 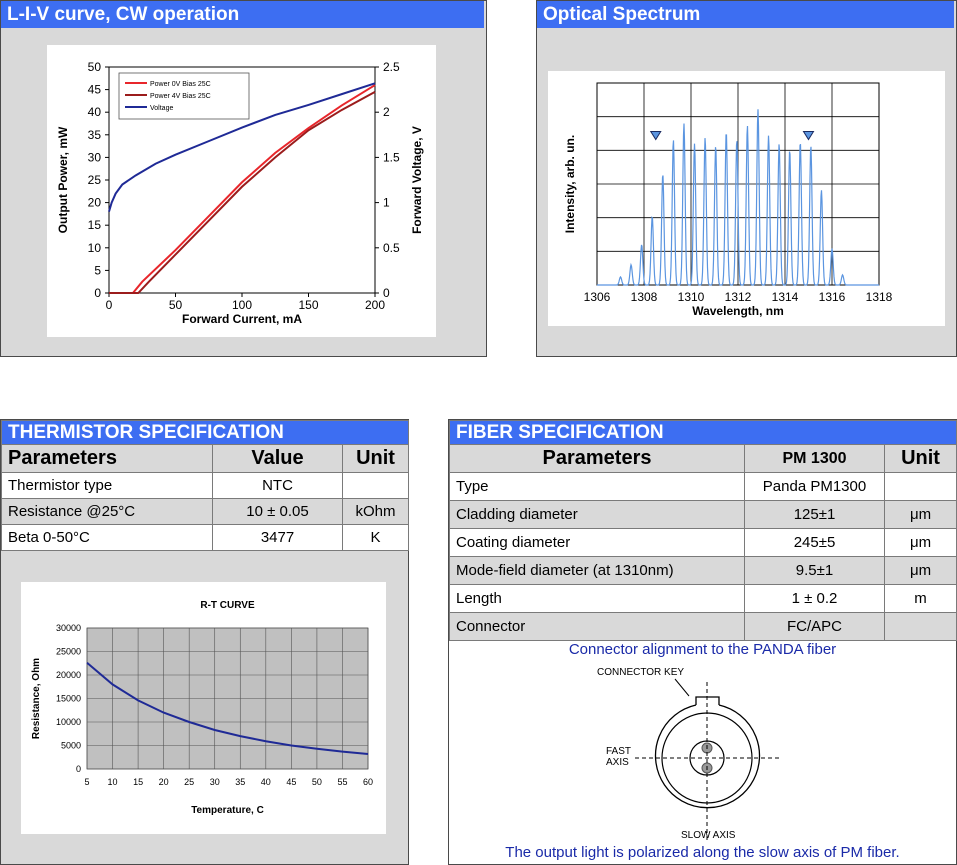 I want to click on x-tick-label: 5, so click(x=86, y=782).